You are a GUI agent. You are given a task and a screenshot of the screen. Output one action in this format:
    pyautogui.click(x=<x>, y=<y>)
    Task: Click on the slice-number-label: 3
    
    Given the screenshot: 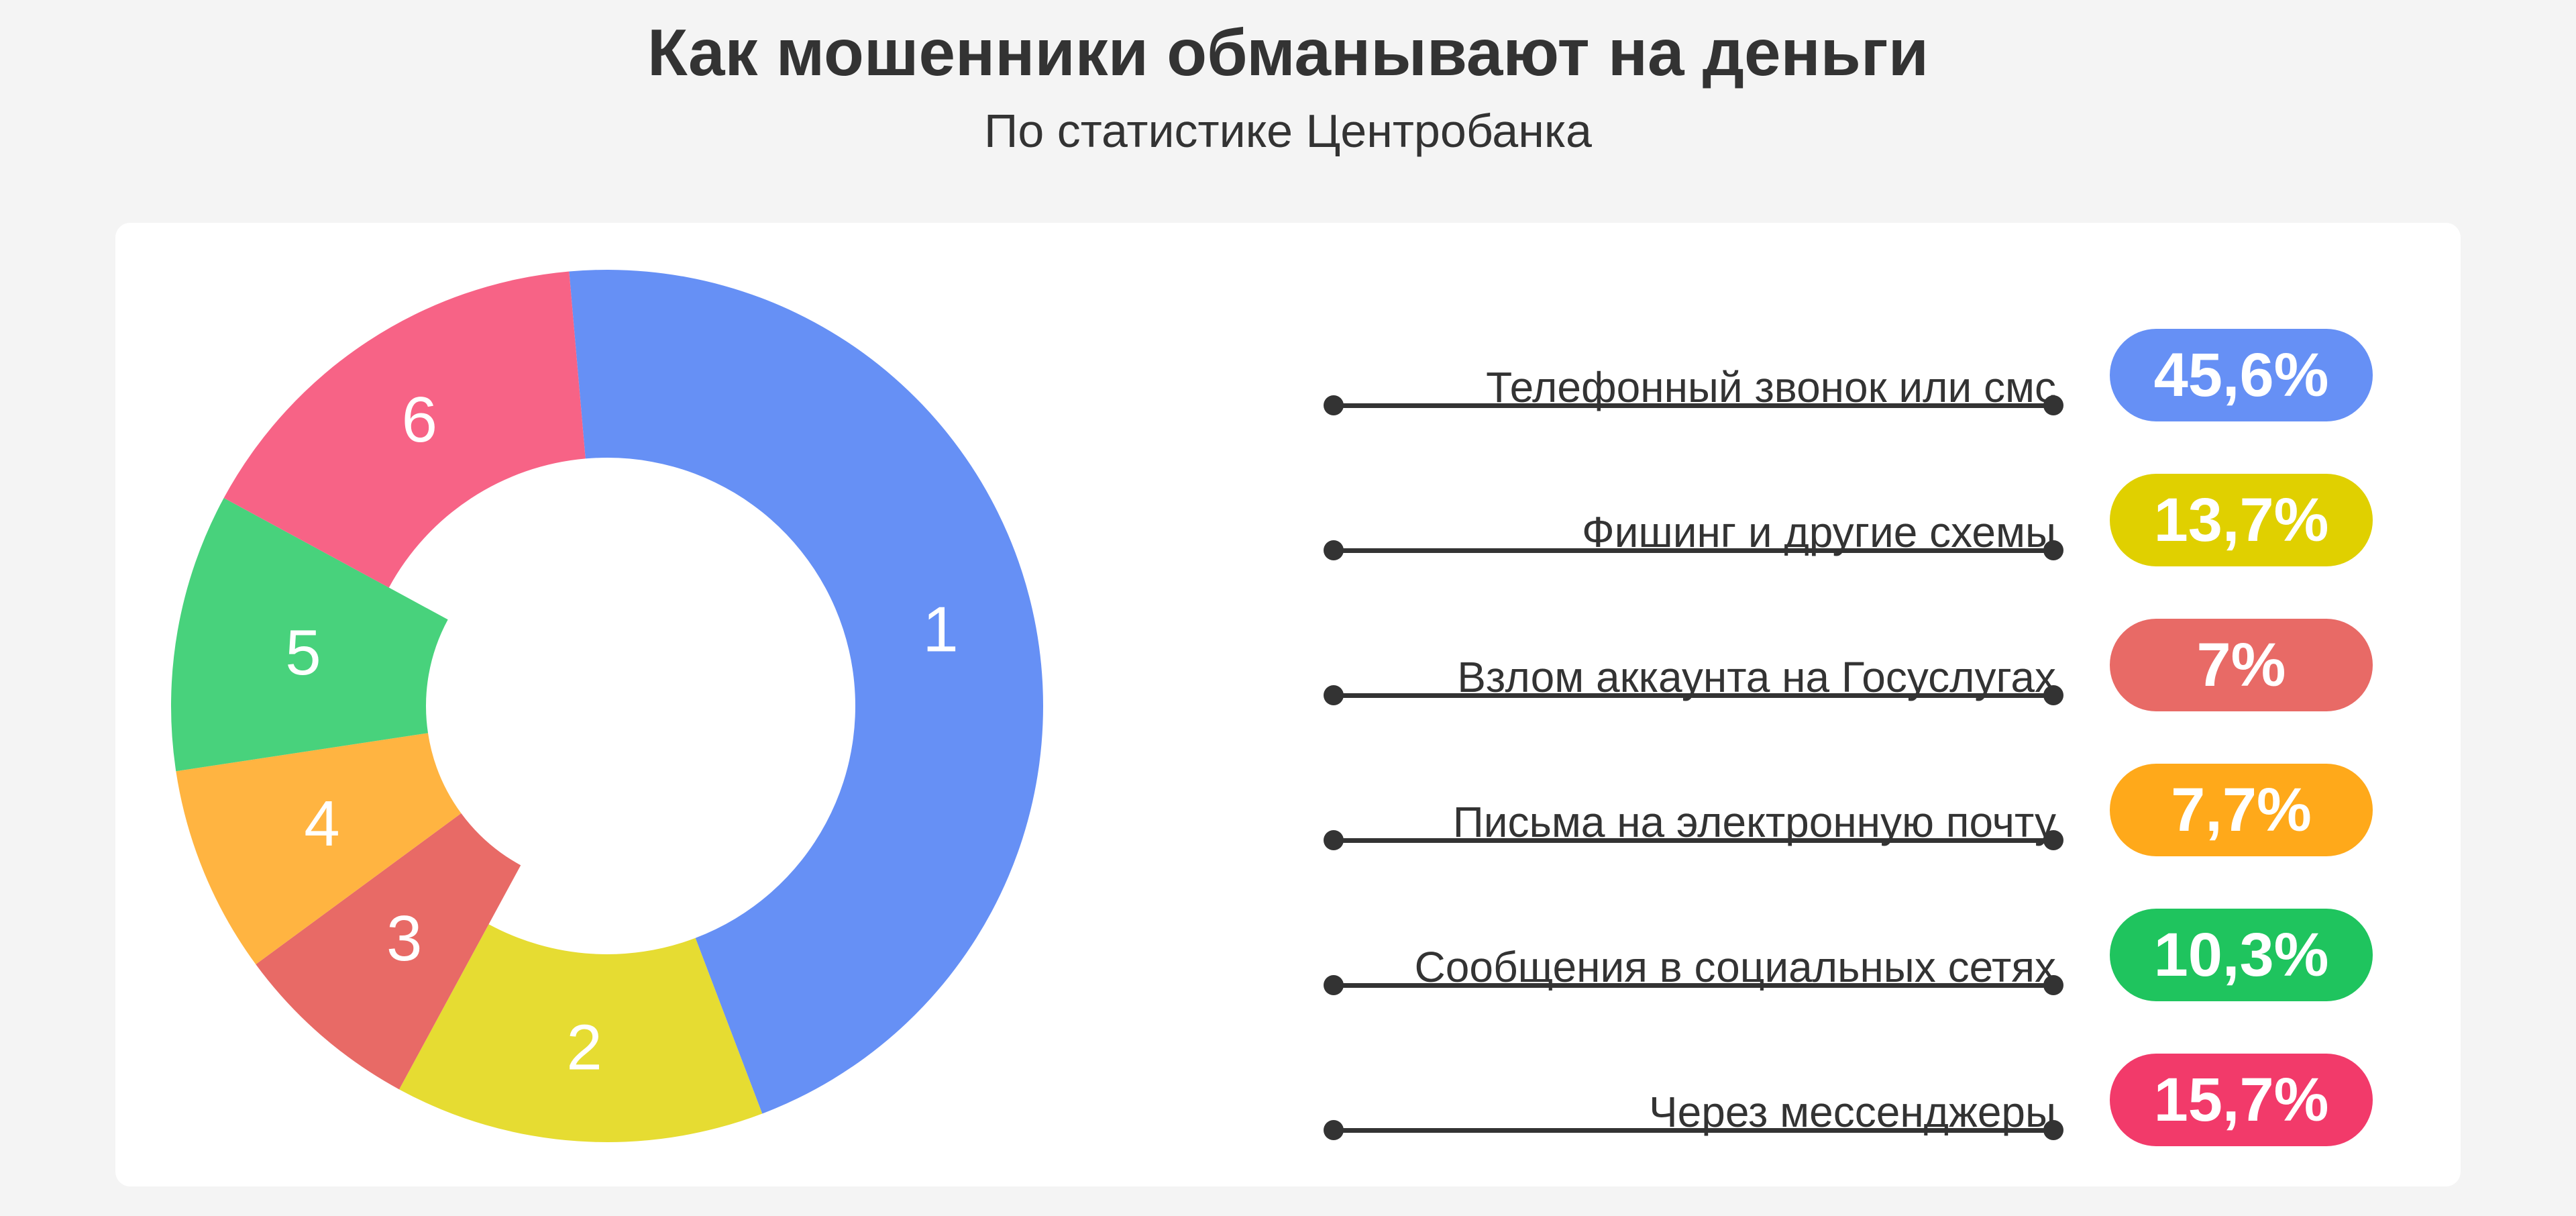 What is the action you would take?
    pyautogui.click(x=404, y=938)
    